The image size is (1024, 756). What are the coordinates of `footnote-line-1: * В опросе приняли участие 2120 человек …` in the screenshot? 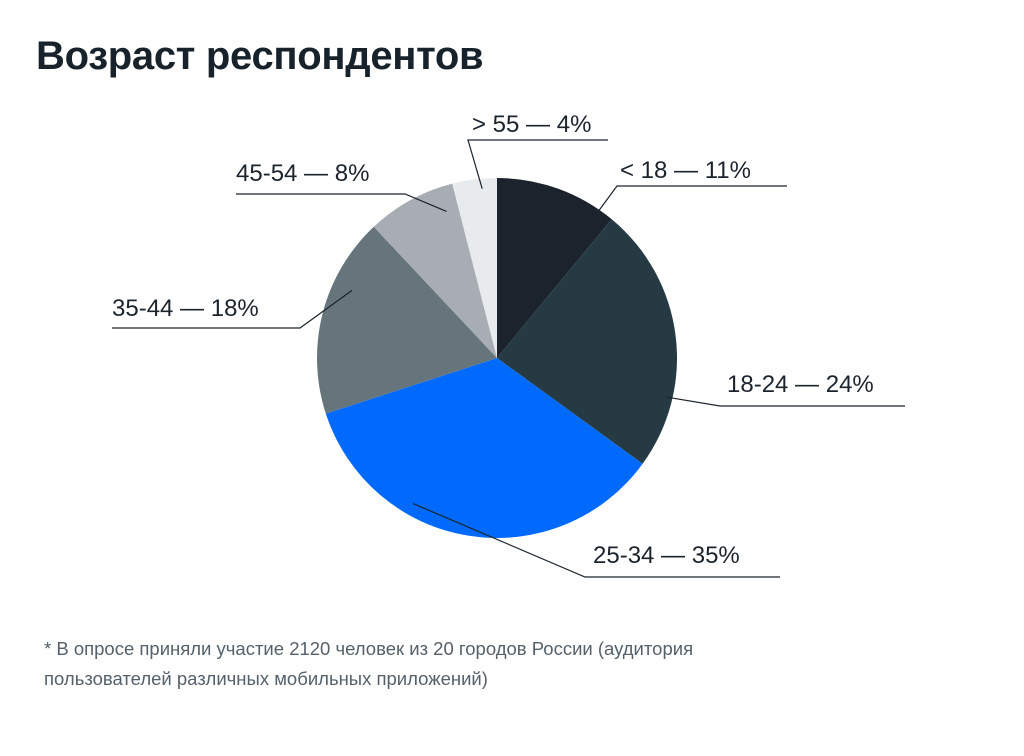 It's located at (369, 648).